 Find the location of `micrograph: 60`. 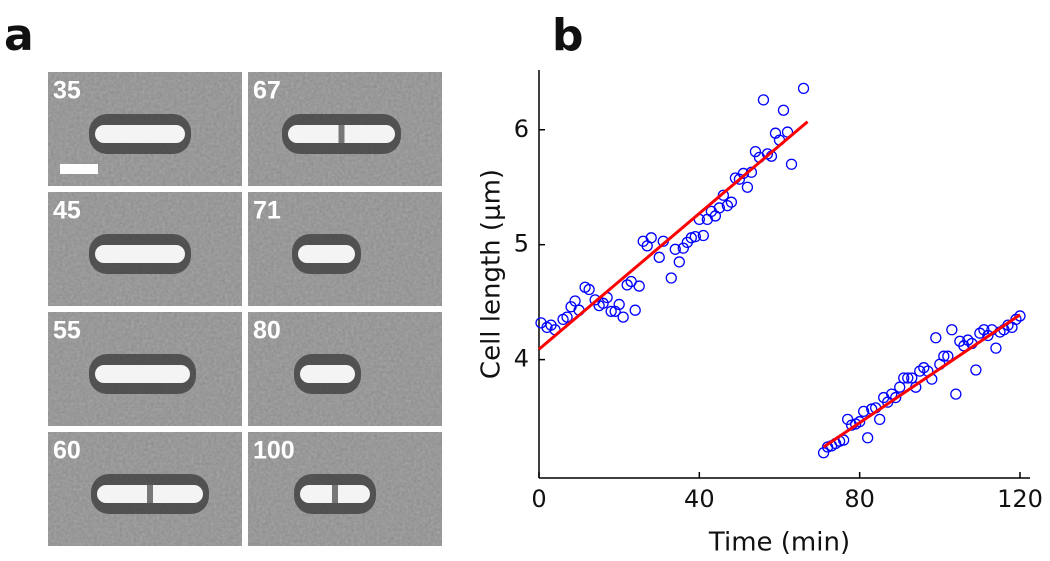

micrograph: 60 is located at coordinates (145, 489).